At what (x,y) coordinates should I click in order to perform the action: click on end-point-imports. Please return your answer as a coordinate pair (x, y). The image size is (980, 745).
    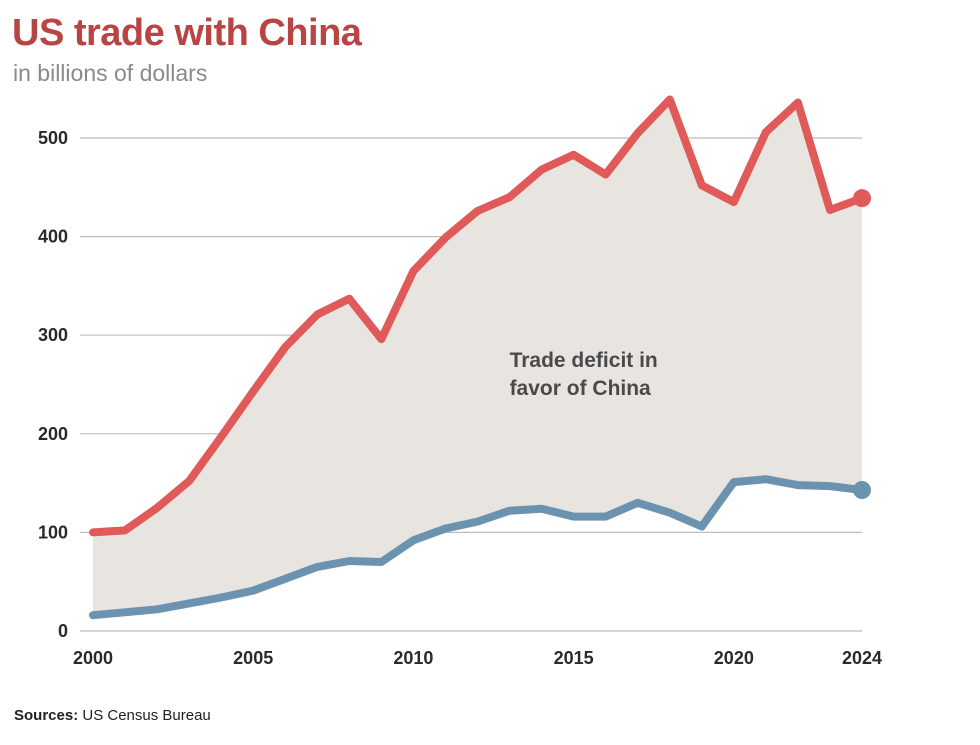
    Looking at the image, I should click on (862, 198).